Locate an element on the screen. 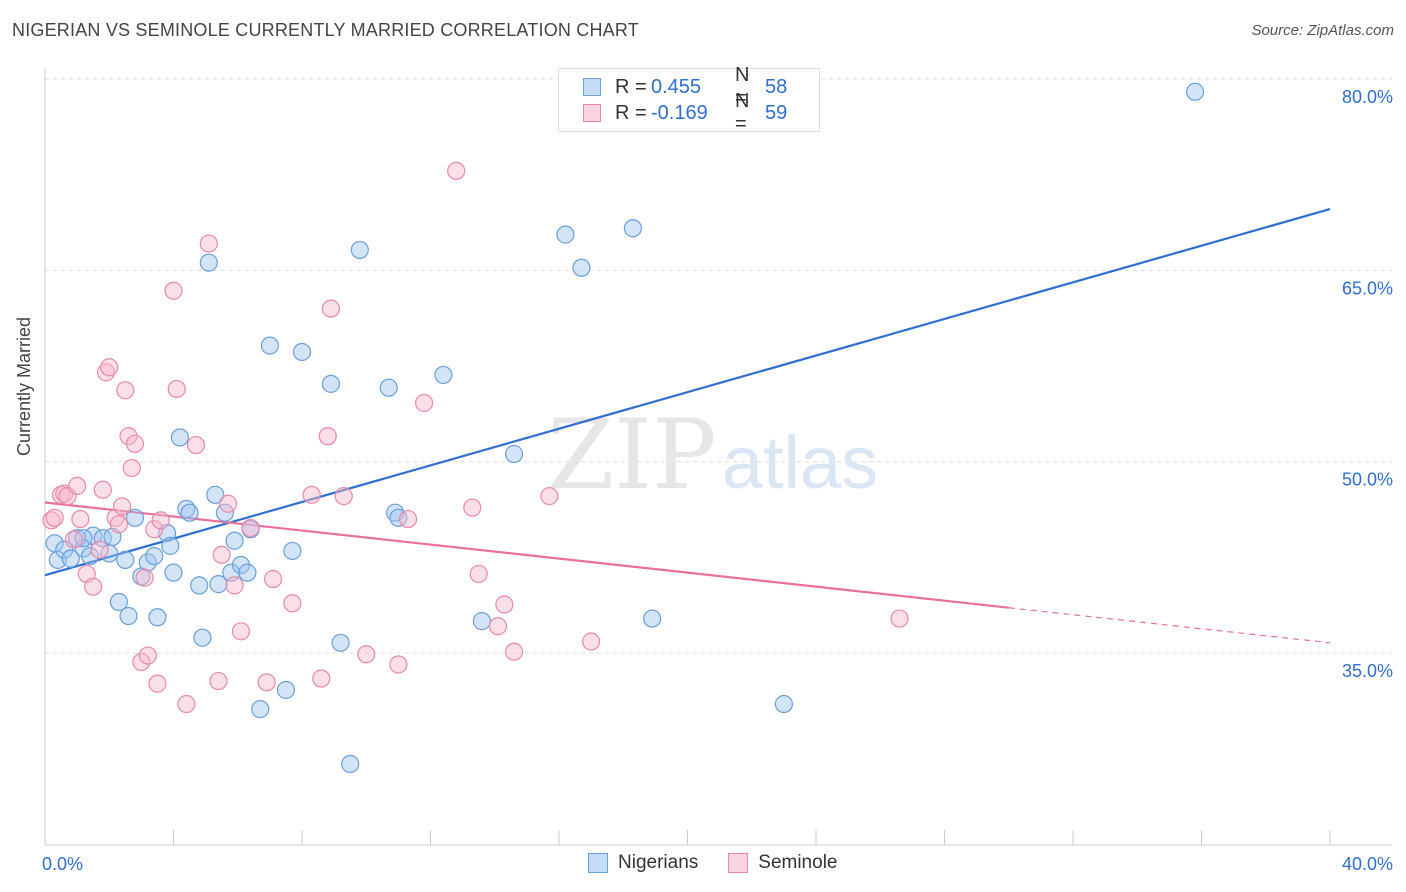 The width and height of the screenshot is (1406, 892). legend-item-nigerians: Nigerians is located at coordinates (643, 863).